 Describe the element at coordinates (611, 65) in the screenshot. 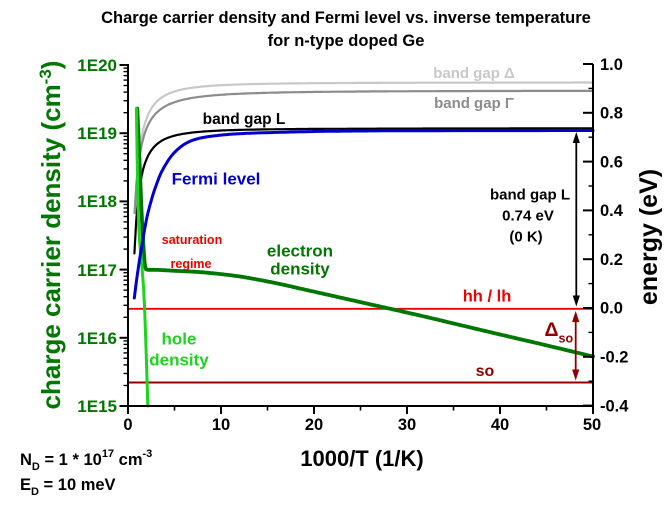

I see `svg-text: 1.0` at that location.